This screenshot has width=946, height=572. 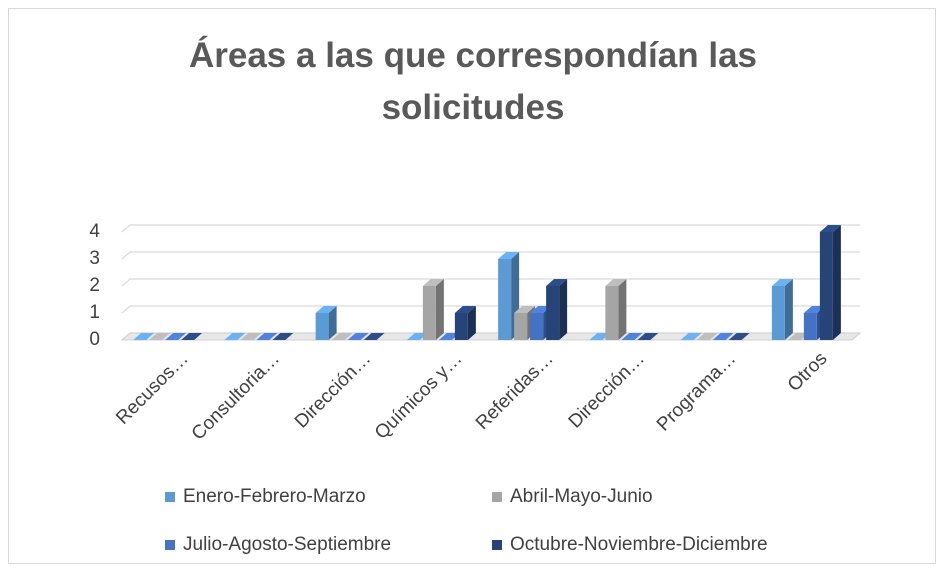 What do you see at coordinates (94, 312) in the screenshot?
I see `y-tick-label: 1` at bounding box center [94, 312].